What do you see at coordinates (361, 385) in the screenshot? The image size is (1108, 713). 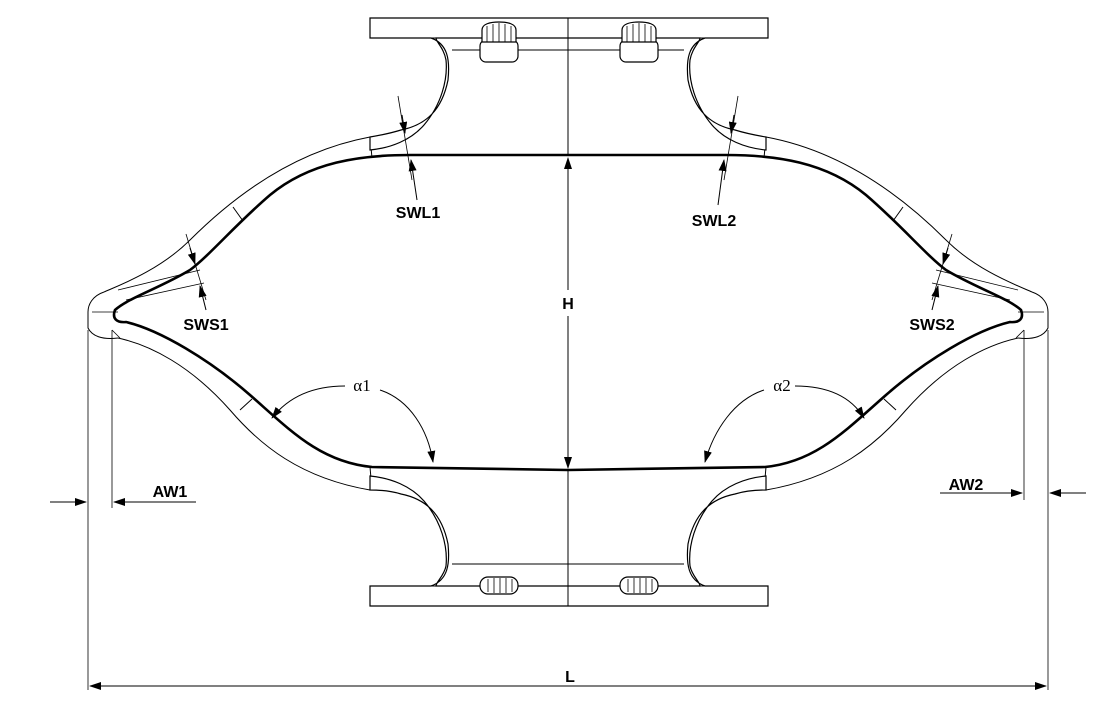 I see `alpha1-label: α1` at bounding box center [361, 385].